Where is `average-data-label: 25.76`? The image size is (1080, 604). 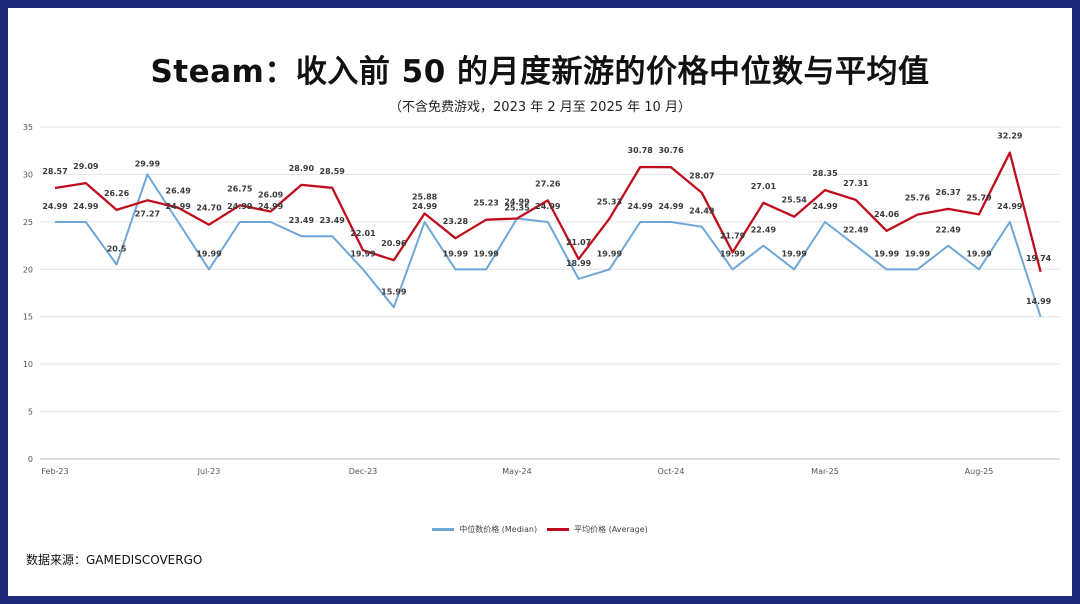 average-data-label: 25.76 is located at coordinates (918, 198).